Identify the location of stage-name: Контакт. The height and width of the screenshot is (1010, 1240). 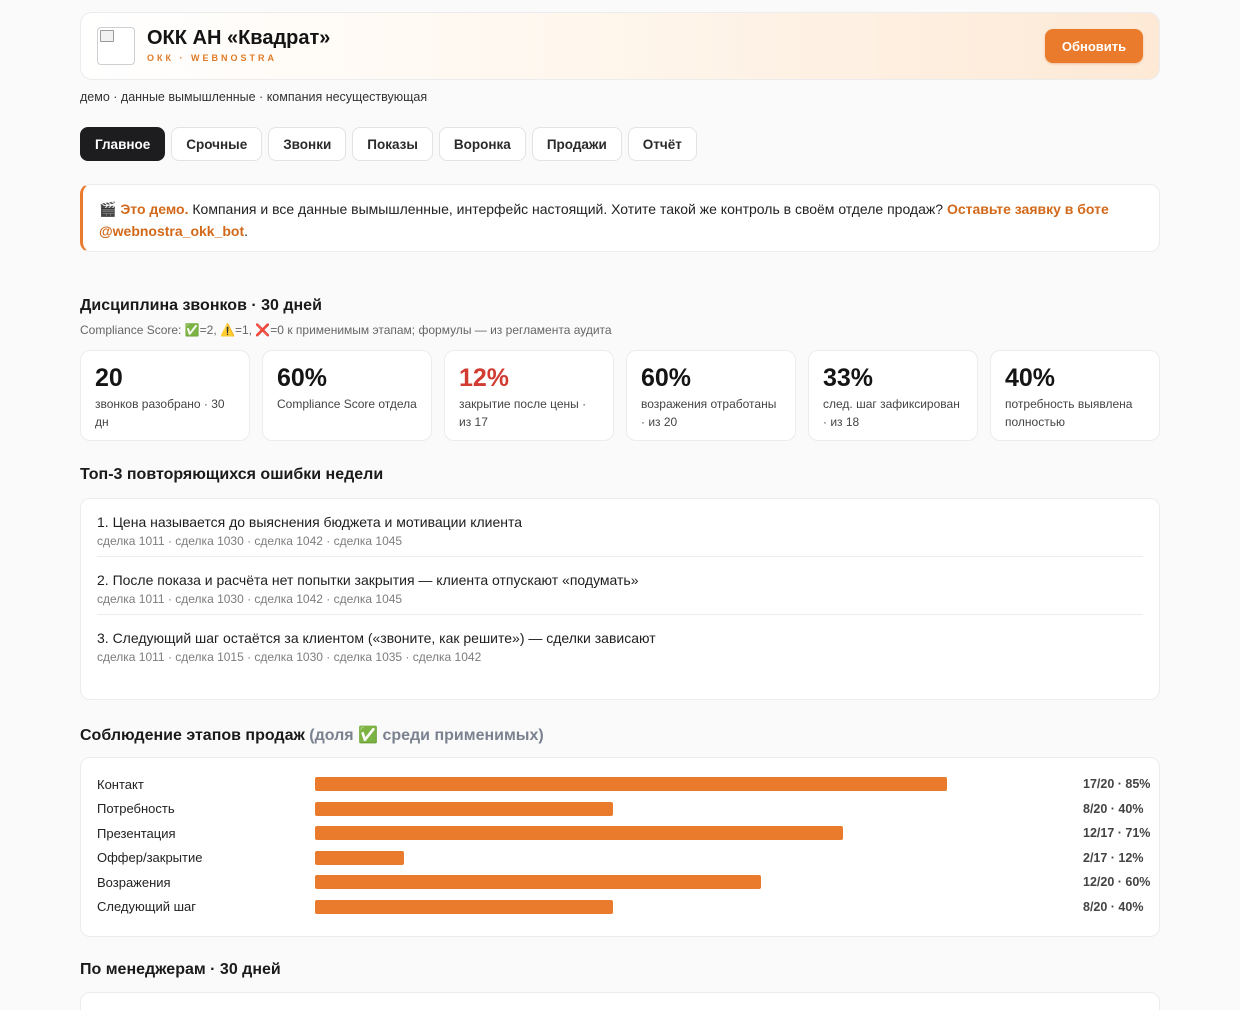
(120, 784).